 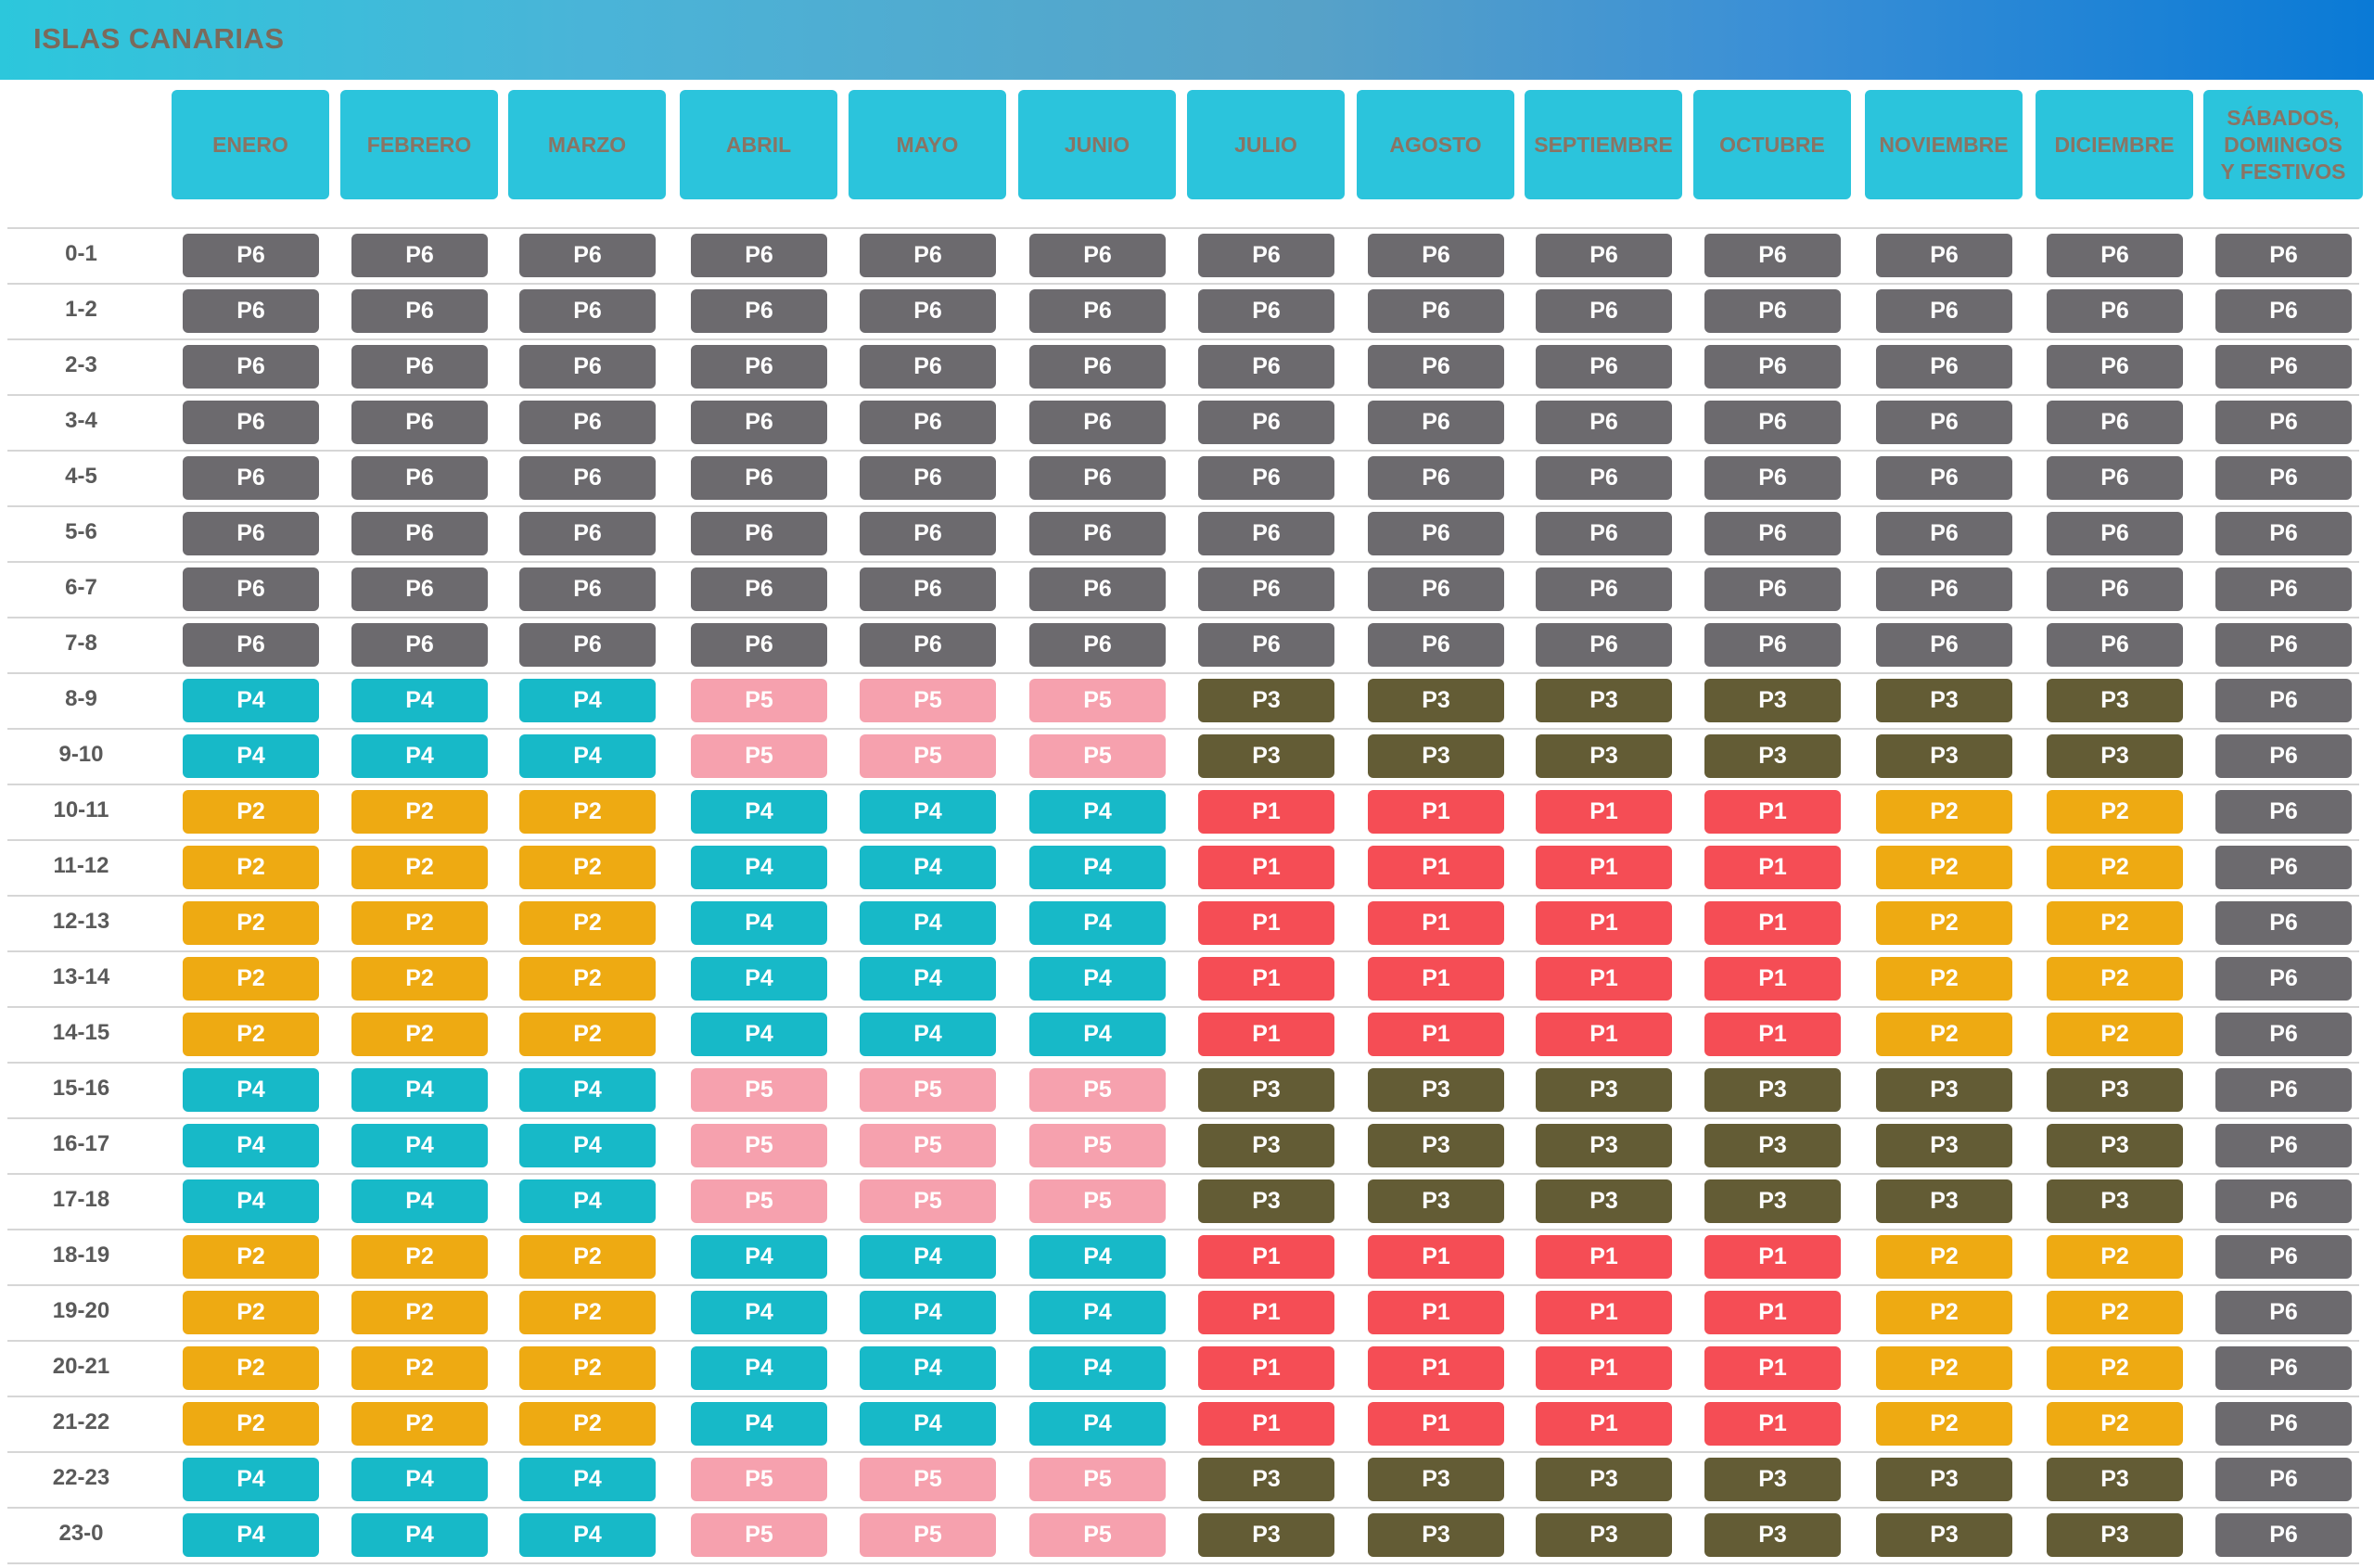 I want to click on column-header-junio: JUNIO, so click(x=1097, y=144).